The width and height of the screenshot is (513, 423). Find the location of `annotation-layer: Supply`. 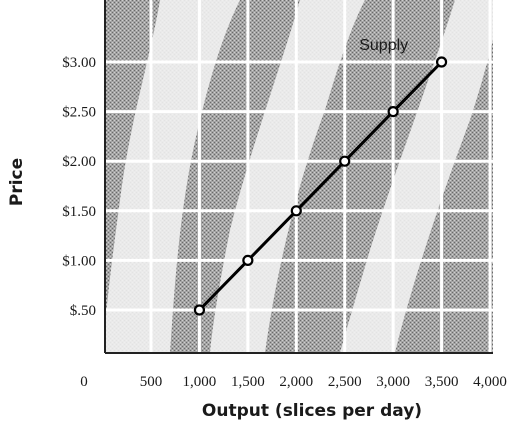

annotation-layer: Supply is located at coordinates (383, 45).